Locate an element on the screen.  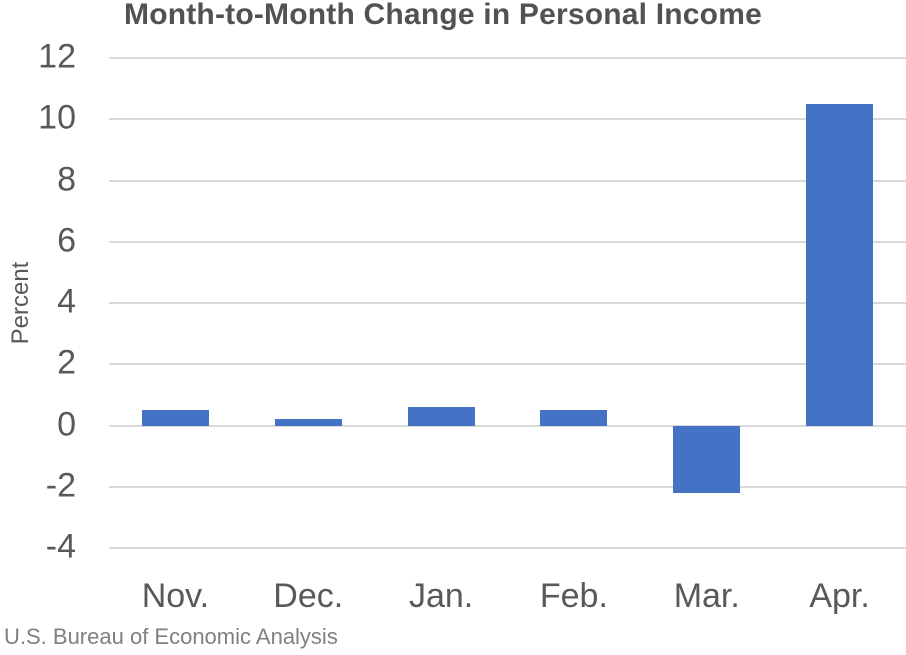
x-tick-label: Dec. is located at coordinates (308, 596).